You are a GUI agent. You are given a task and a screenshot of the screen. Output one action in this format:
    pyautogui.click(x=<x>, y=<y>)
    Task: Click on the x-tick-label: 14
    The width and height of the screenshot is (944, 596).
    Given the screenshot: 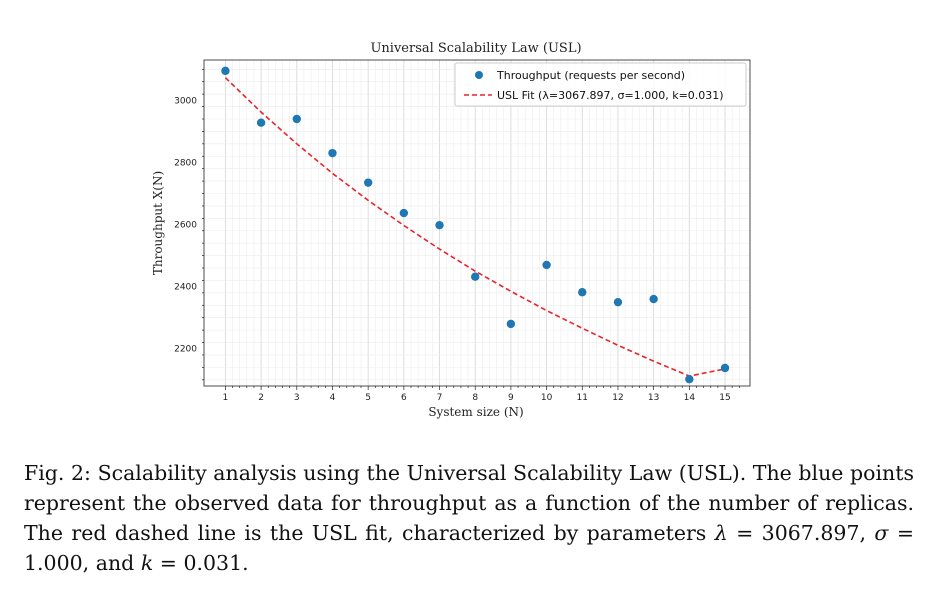 What is the action you would take?
    pyautogui.click(x=690, y=398)
    